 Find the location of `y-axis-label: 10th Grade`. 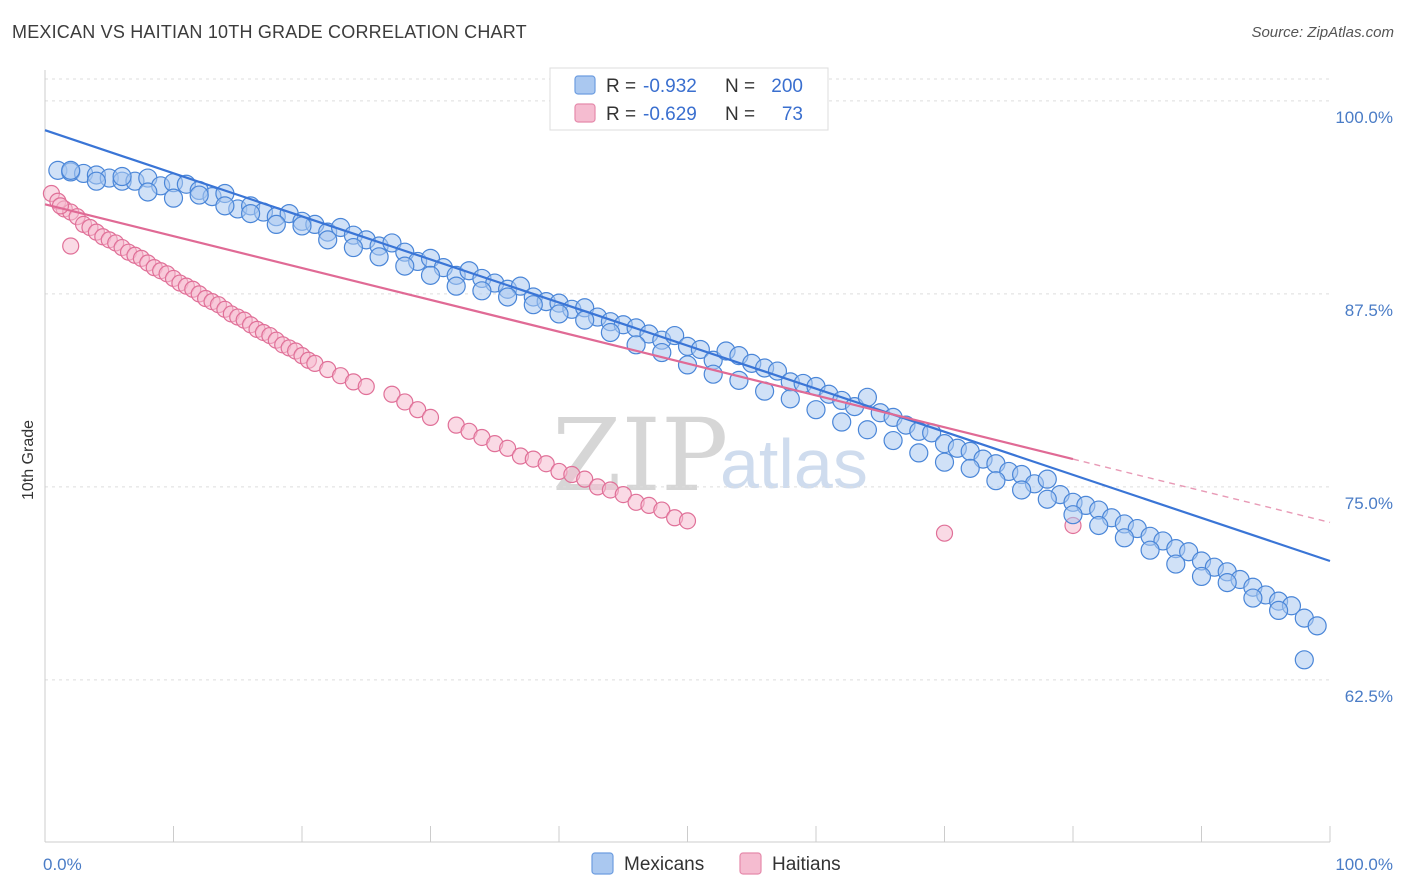

y-axis-label: 10th Grade is located at coordinates (28, 460).